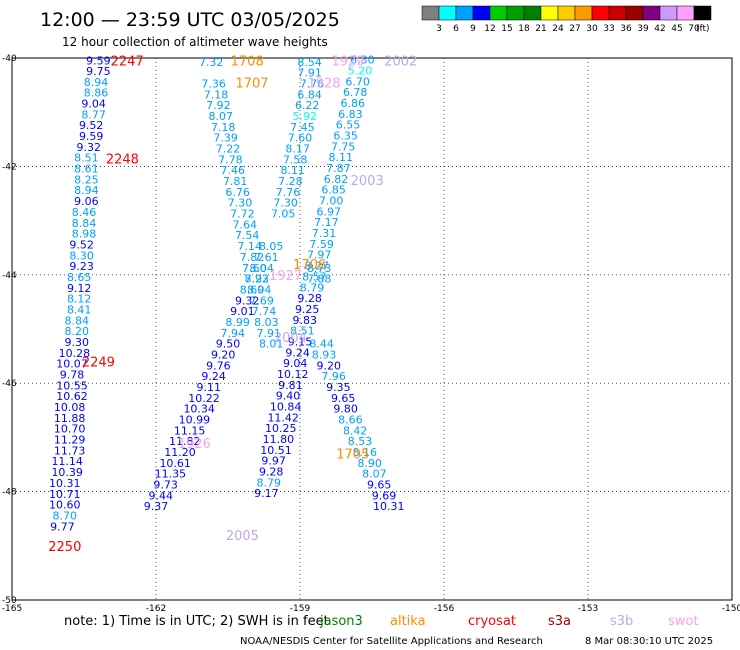 The image size is (740, 650). I want to click on swh-value: 8.05, so click(271, 246).